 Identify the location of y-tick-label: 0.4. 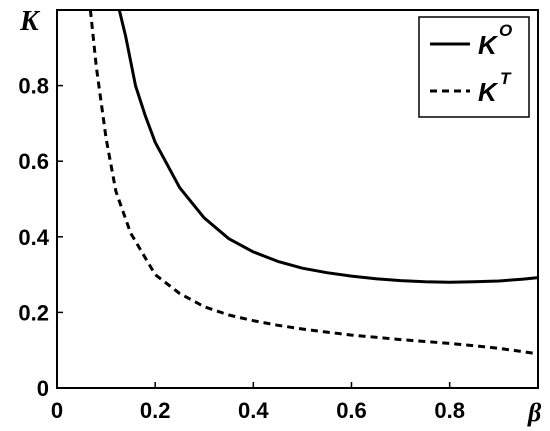
(33, 237).